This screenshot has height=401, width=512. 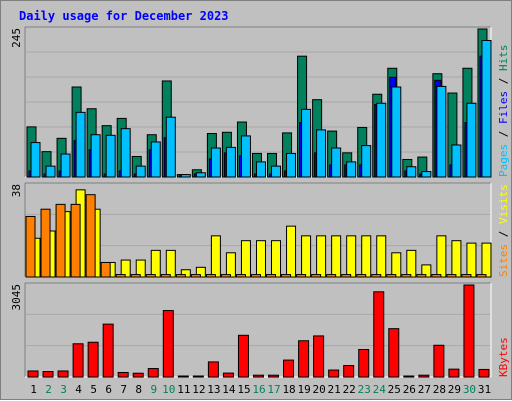 What do you see at coordinates (123, 389) in the screenshot?
I see `day-label-7: 7` at bounding box center [123, 389].